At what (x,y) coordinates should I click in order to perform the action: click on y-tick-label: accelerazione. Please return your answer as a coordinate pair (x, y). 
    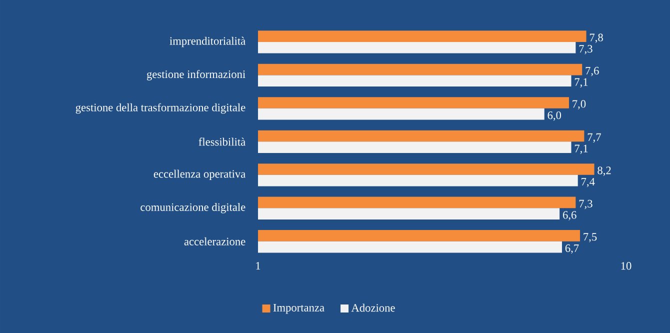
    Looking at the image, I should click on (215, 241).